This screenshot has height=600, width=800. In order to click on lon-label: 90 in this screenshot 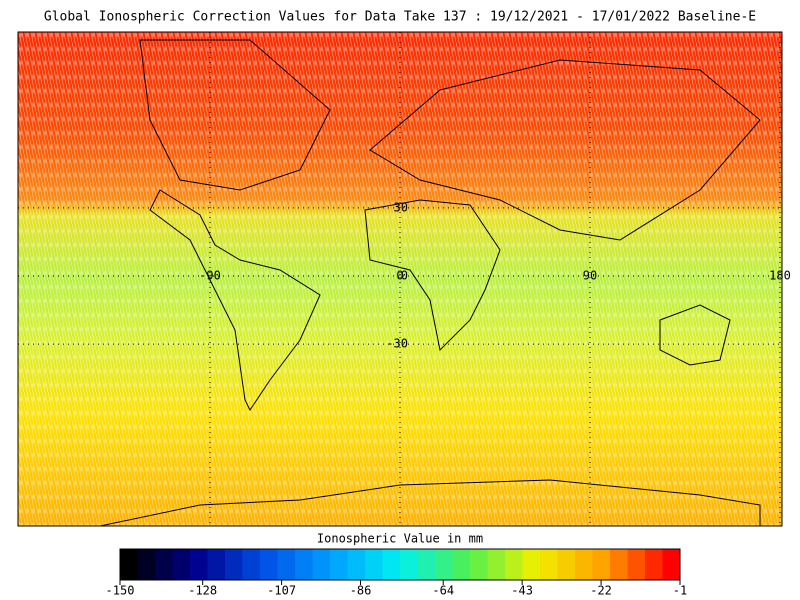, I will do `click(590, 276)`.